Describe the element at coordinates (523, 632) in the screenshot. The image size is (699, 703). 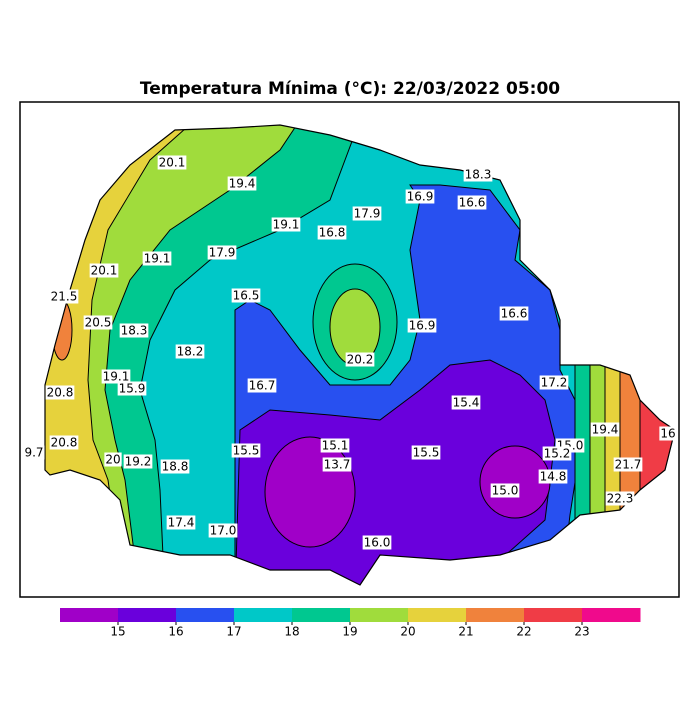
I see `colorbar-tick-label: 22` at that location.